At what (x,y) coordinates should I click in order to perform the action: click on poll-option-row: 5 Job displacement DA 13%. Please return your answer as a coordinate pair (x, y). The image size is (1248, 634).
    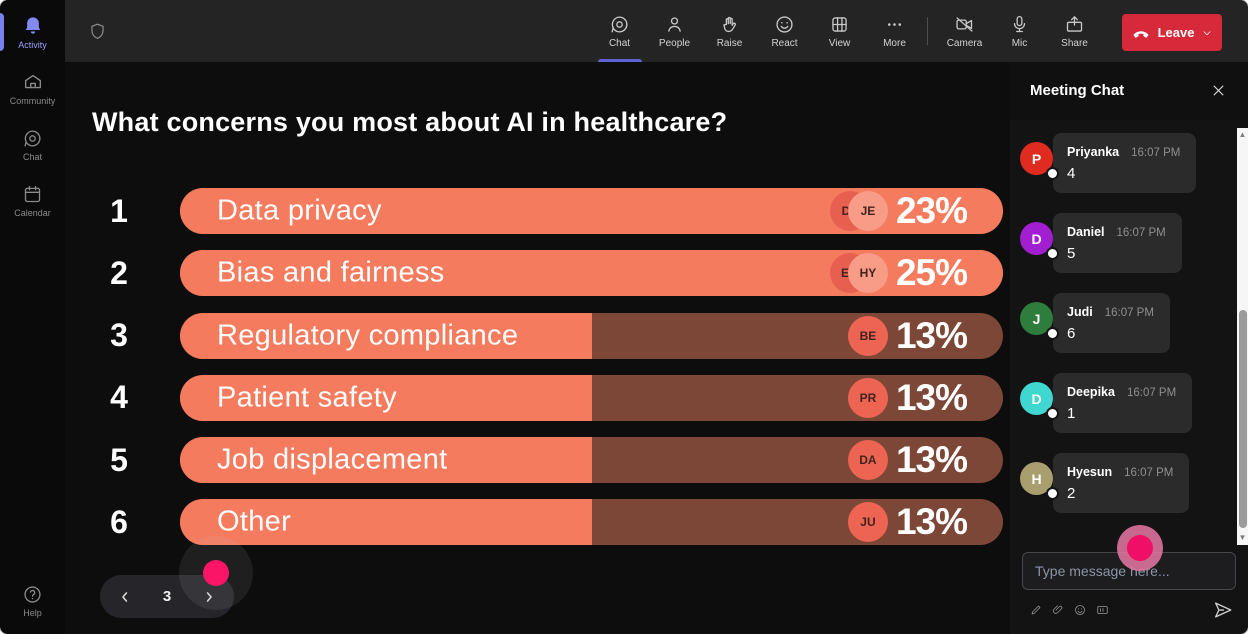
    Looking at the image, I should click on (534, 460).